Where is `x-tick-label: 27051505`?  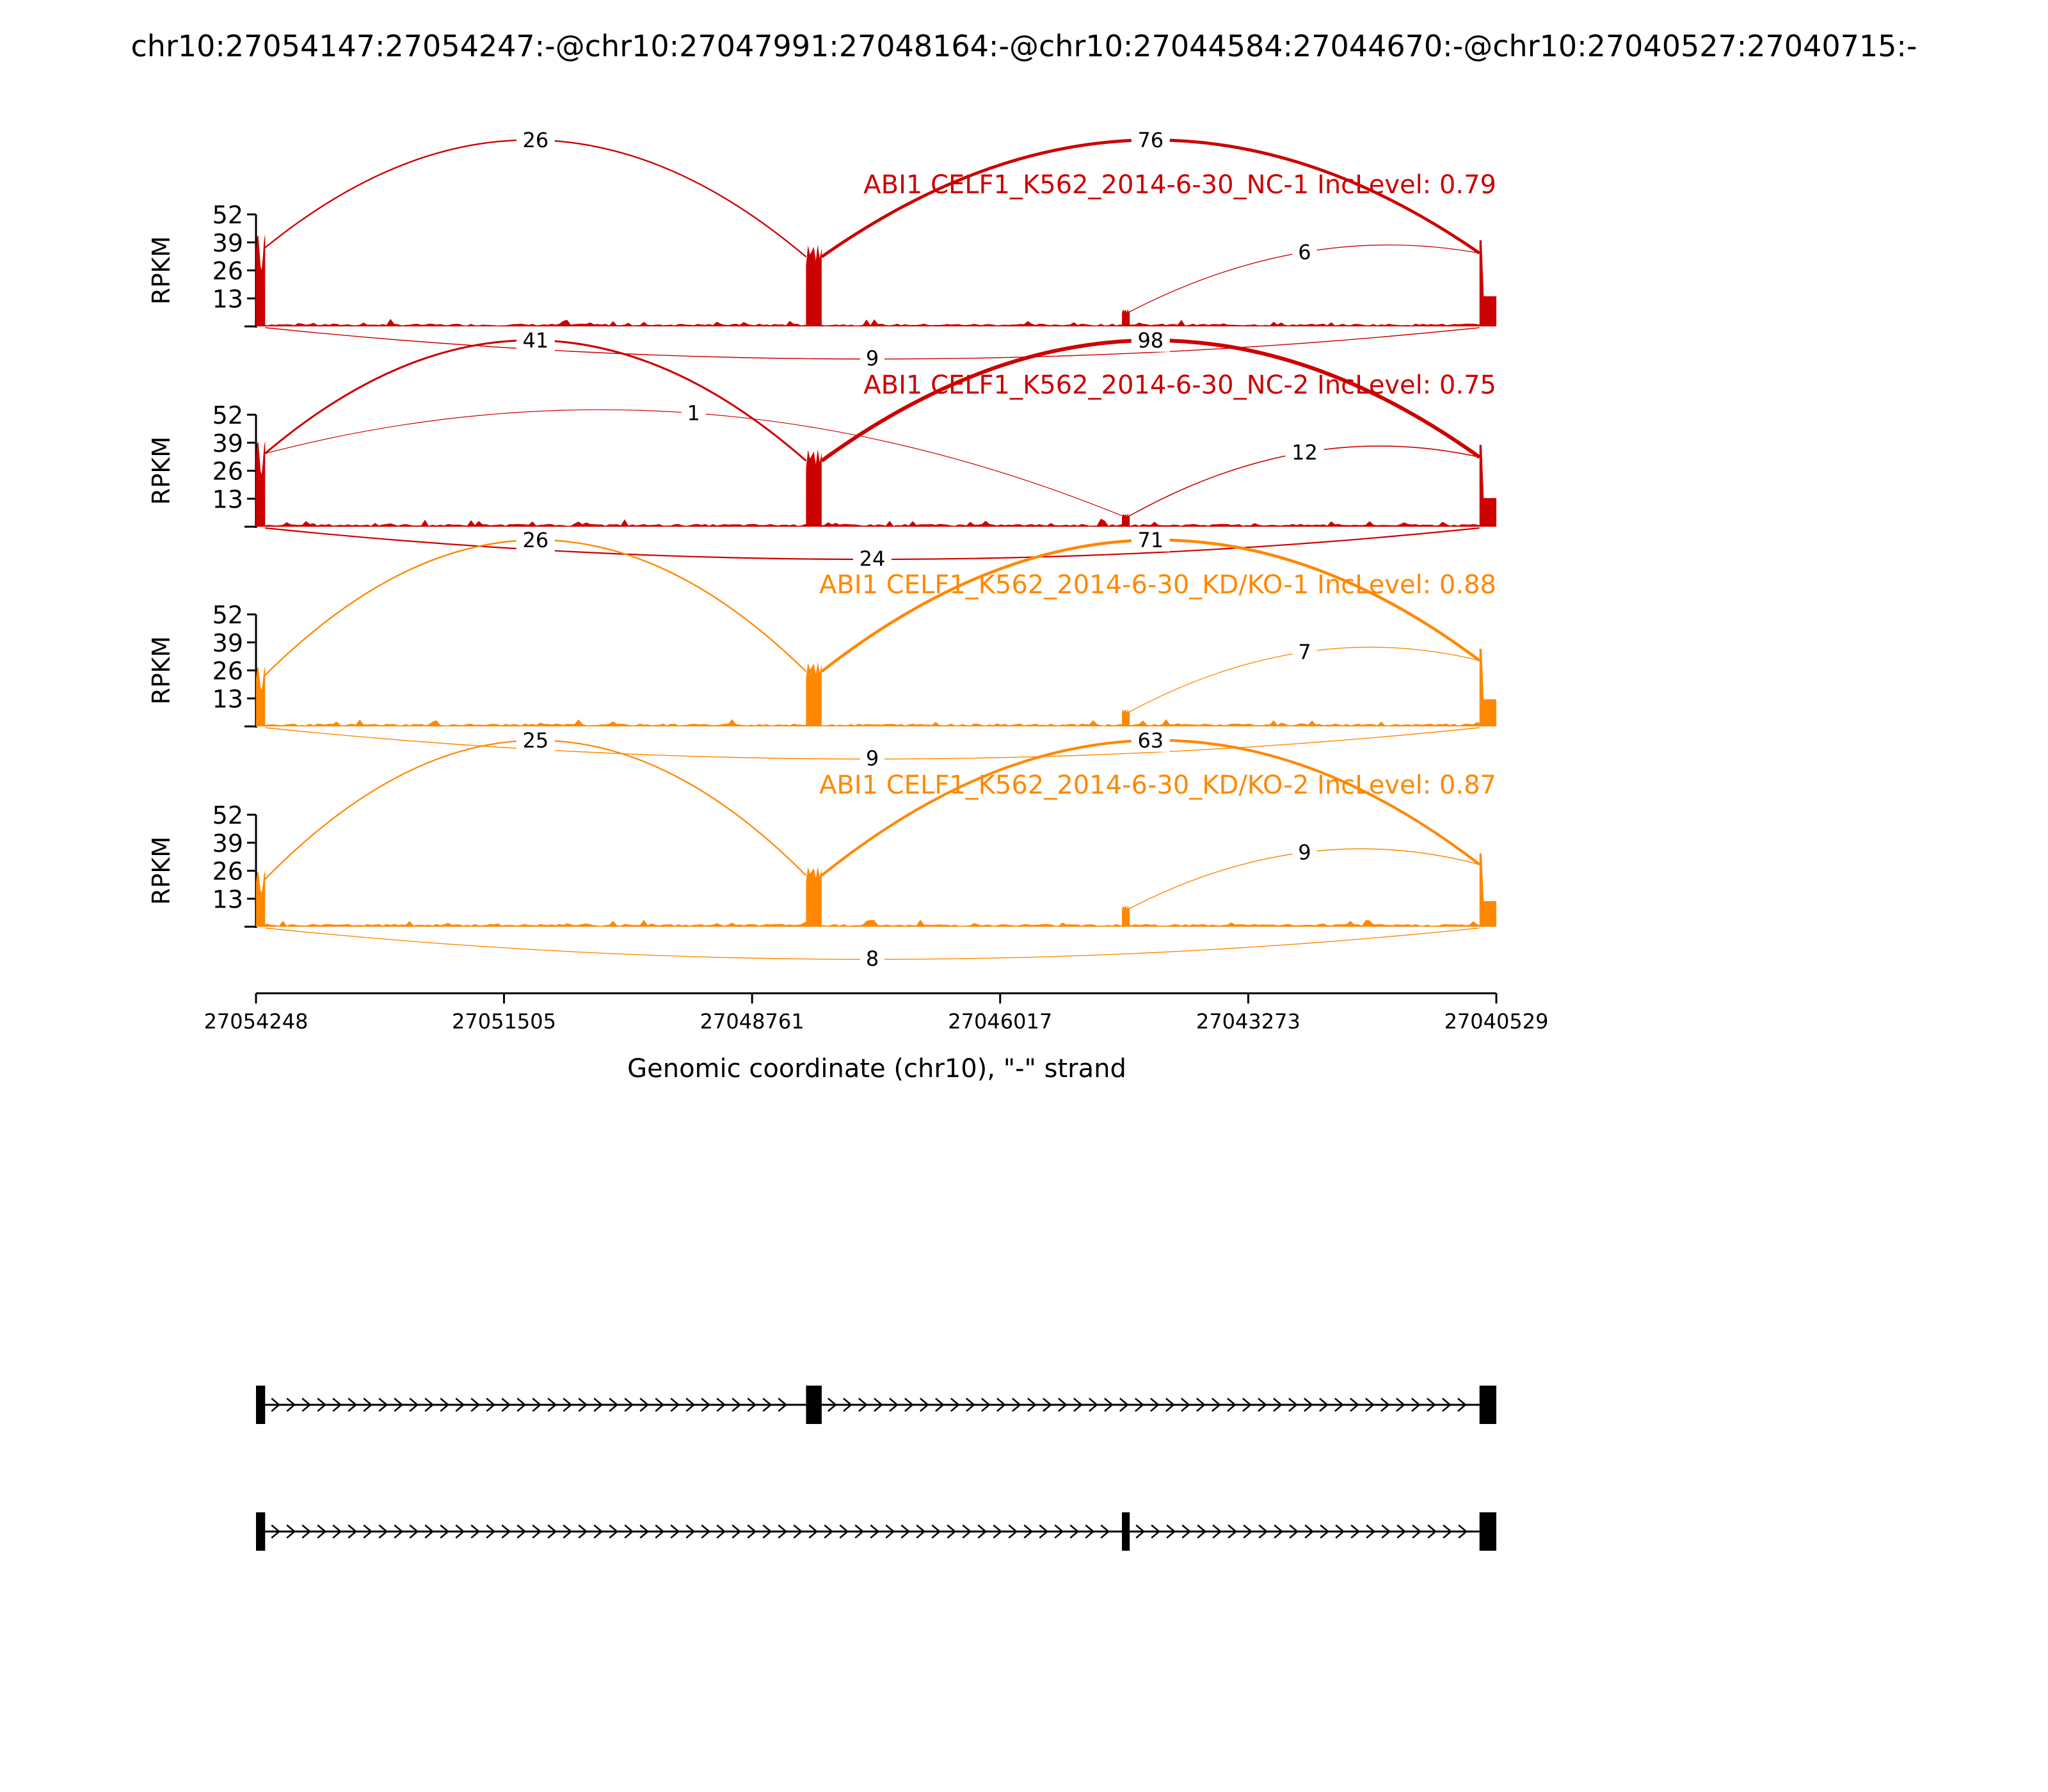
x-tick-label: 27051505 is located at coordinates (504, 1021).